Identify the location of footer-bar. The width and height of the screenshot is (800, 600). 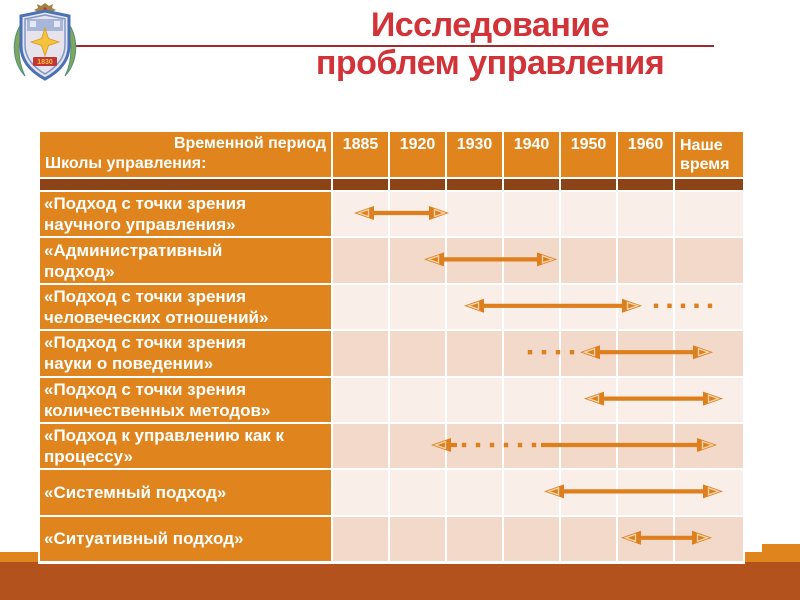
(400, 581).